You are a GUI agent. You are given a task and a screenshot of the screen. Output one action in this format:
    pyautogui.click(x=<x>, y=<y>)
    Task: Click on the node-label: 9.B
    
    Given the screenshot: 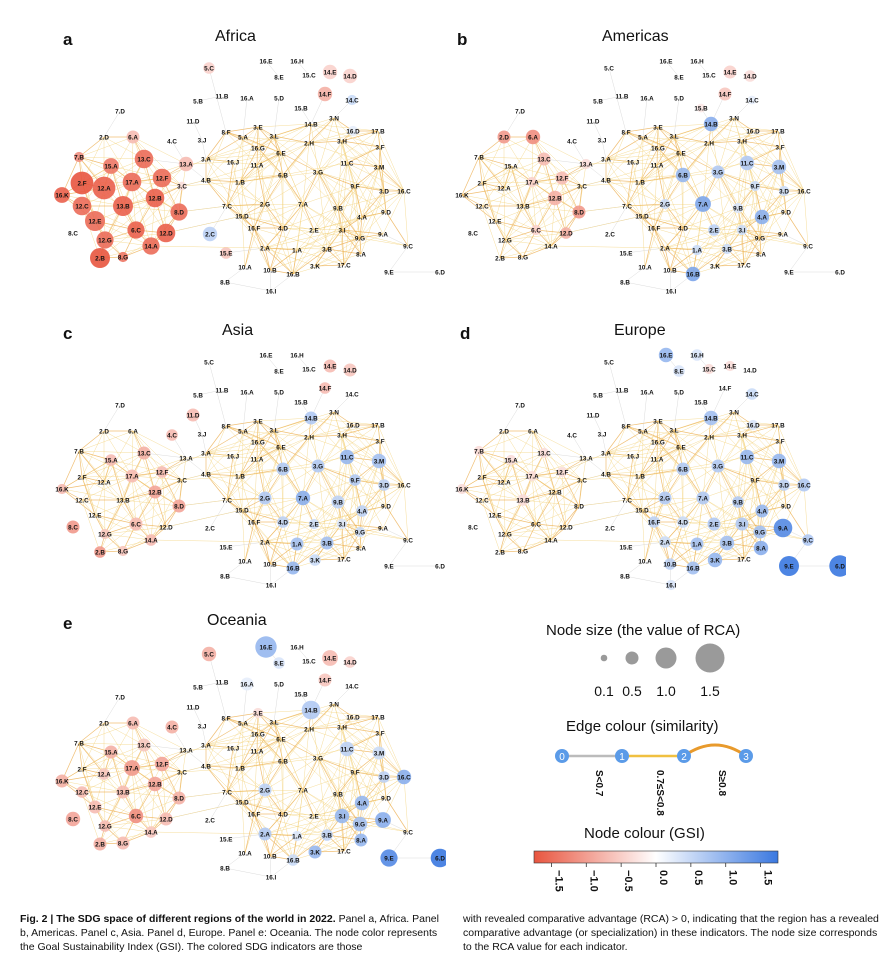 What is the action you would take?
    pyautogui.click(x=338, y=503)
    